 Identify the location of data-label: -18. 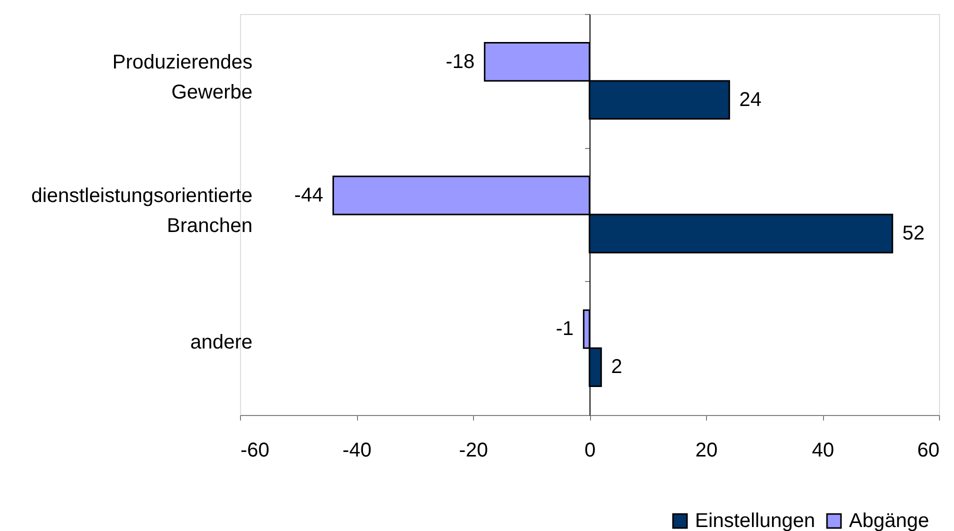
(460, 61).